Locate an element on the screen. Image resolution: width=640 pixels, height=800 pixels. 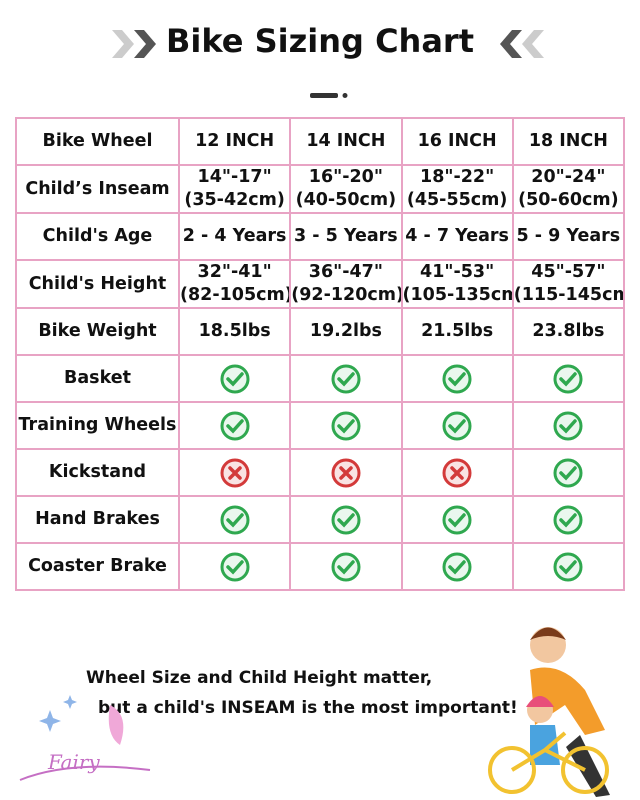
cell-line: (92-120cm) is located at coordinates (346, 295).